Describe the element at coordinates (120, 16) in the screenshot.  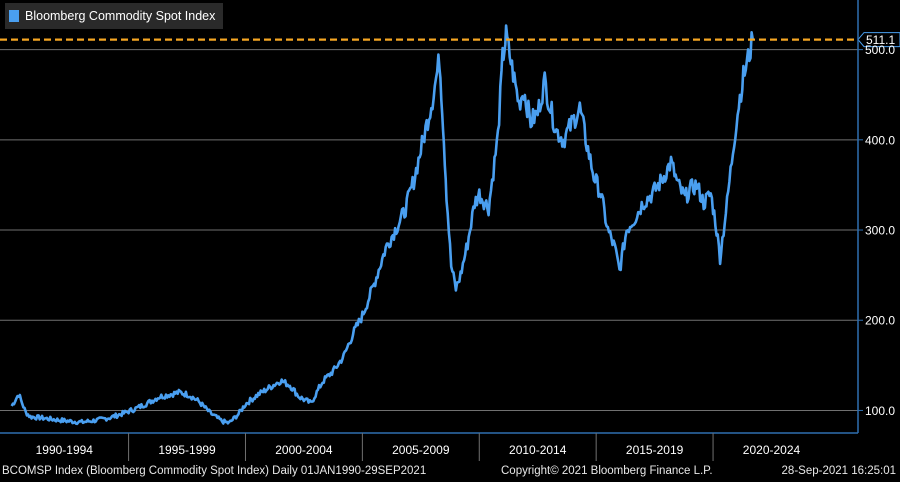
I see `legend-label: Bloomberg Commodity Spot Index` at that location.